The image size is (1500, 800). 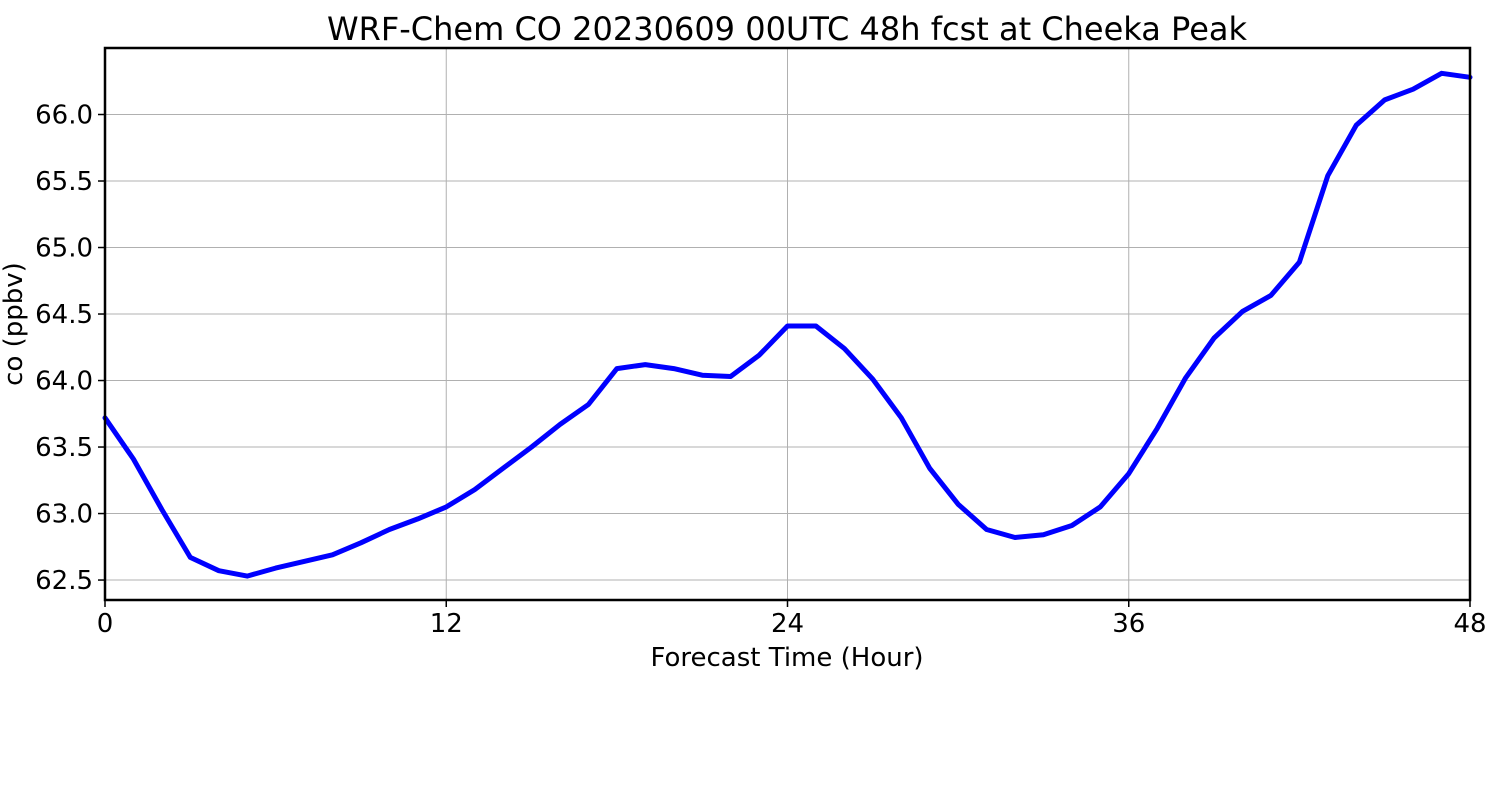 What do you see at coordinates (64, 182) in the screenshot?
I see `y-tick-label: 65.5` at bounding box center [64, 182].